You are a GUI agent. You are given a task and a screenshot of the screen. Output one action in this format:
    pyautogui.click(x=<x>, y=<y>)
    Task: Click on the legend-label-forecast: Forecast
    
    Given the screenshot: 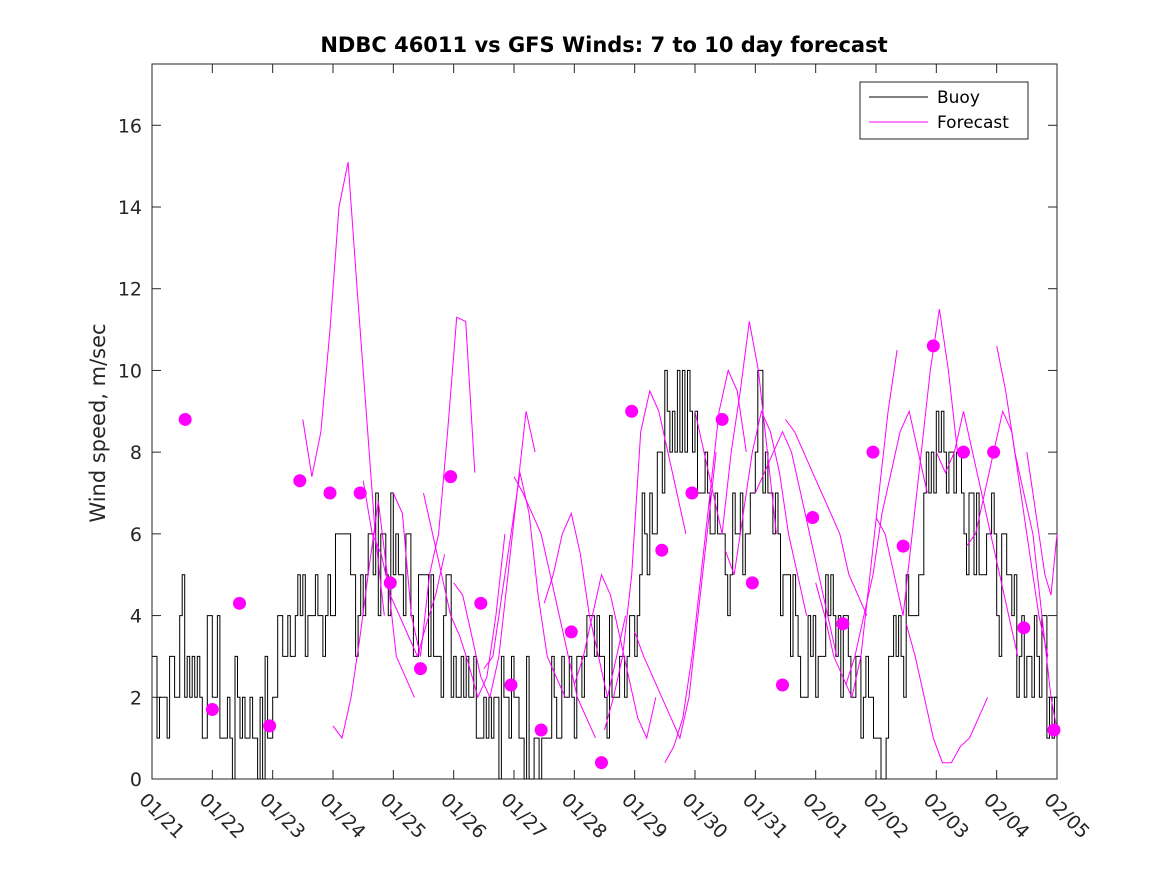 What is the action you would take?
    pyautogui.click(x=973, y=123)
    